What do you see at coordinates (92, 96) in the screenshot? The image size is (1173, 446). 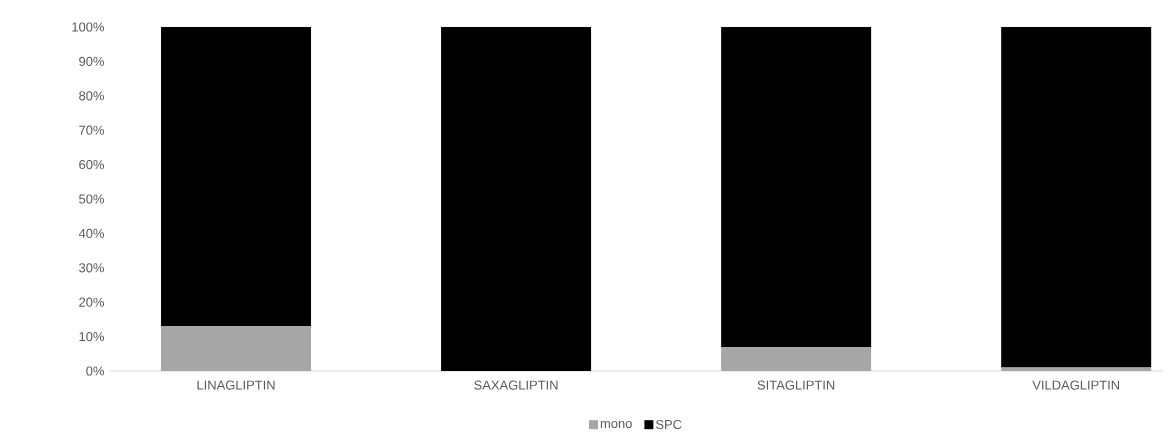 I see `y-tick-label: 80%` at bounding box center [92, 96].